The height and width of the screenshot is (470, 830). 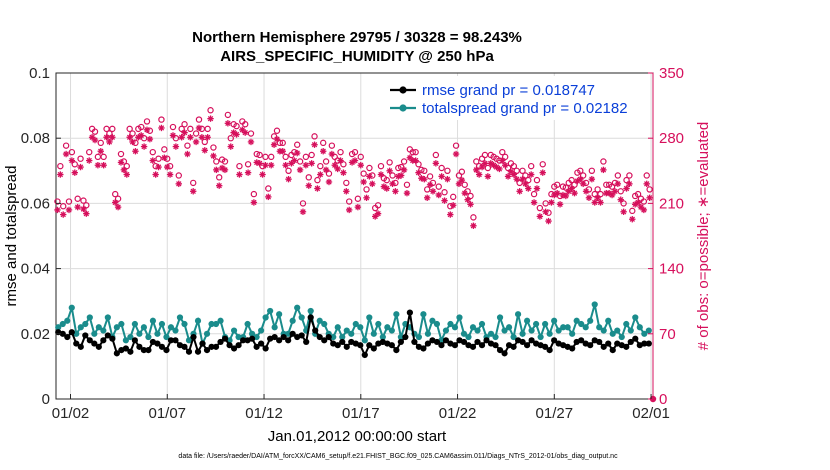 What do you see at coordinates (353, 324) in the screenshot?
I see `totalspread-series` at bounding box center [353, 324].